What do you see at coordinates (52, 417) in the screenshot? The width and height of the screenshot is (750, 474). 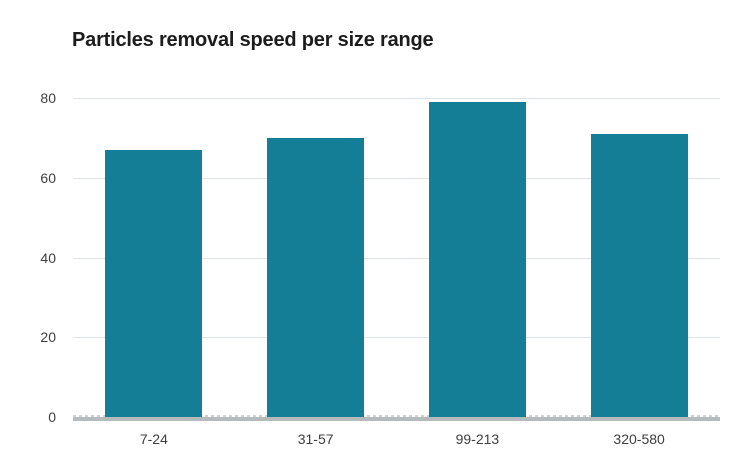 I see `y-axis-tick-label: 0` at bounding box center [52, 417].